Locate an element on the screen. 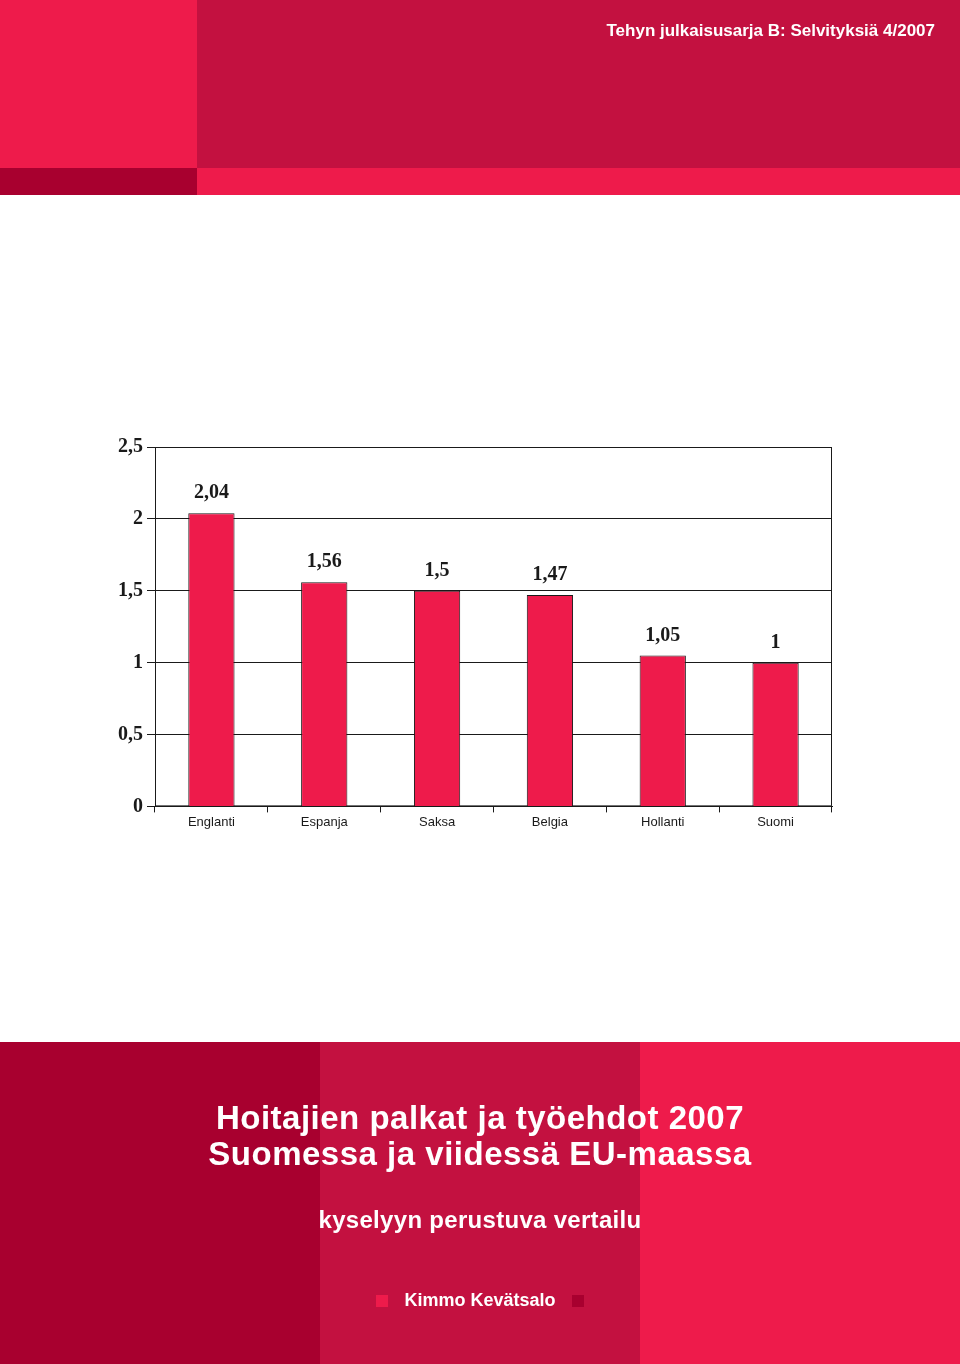 This screenshot has width=960, height=1364. text: Tehyn julkaisusarja B: Selvityksiä 4/2007 is located at coordinates (770, 31).